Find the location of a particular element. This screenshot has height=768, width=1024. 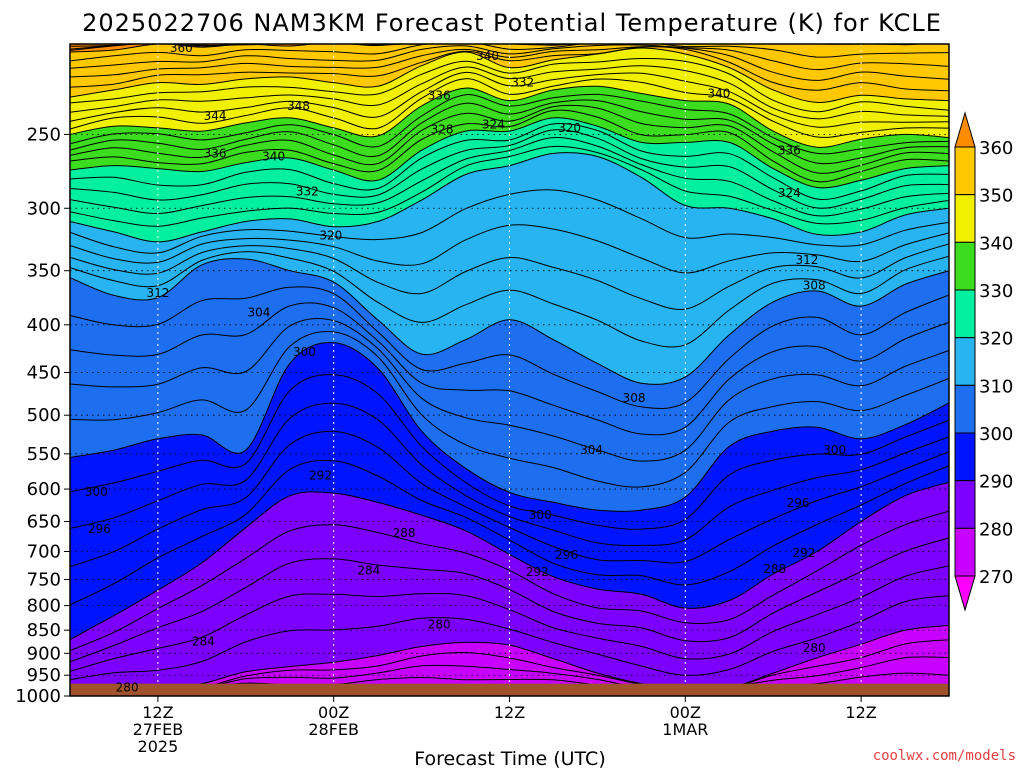

y-tick-label: 450 is located at coordinates (44, 373).